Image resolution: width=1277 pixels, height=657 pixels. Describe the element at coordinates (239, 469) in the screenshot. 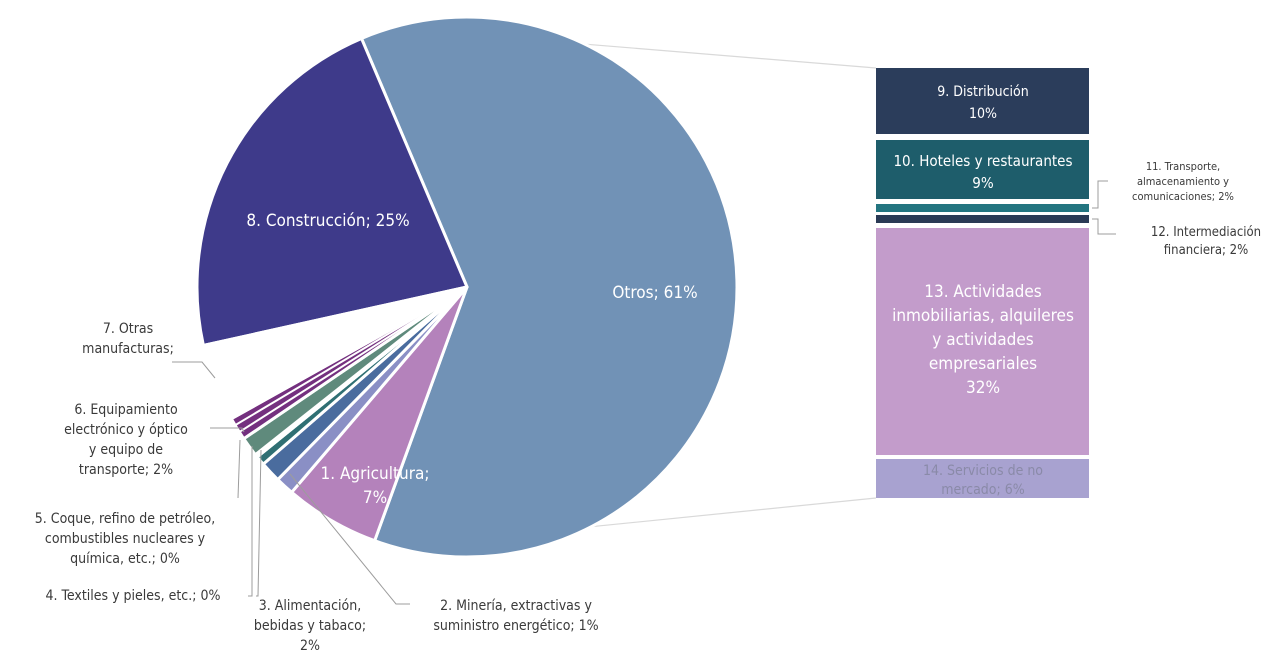

I see `leader-coque` at that location.